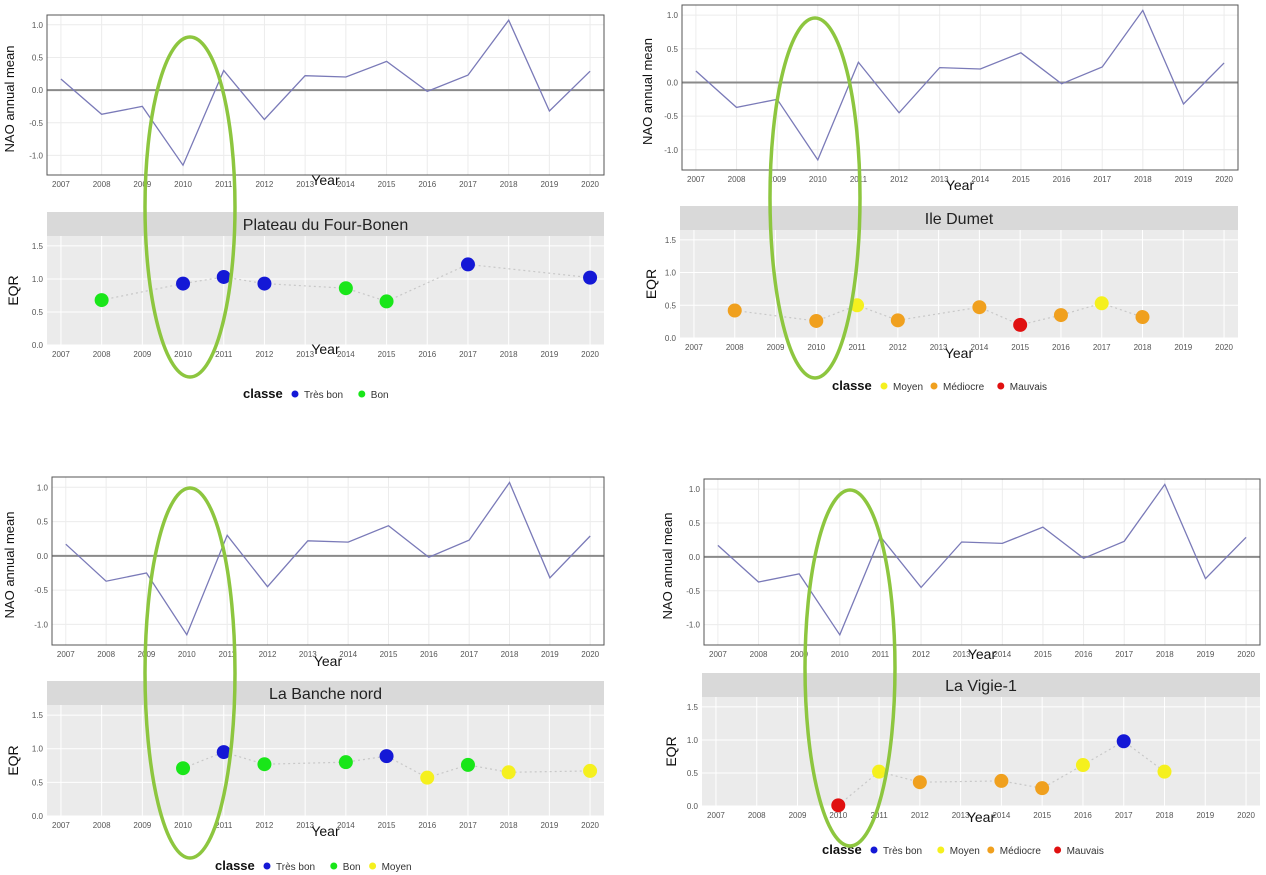 This screenshot has height=875, width=1266. Describe the element at coordinates (1143, 347) in the screenshot. I see `eqr-xtick-label: 2018` at that location.